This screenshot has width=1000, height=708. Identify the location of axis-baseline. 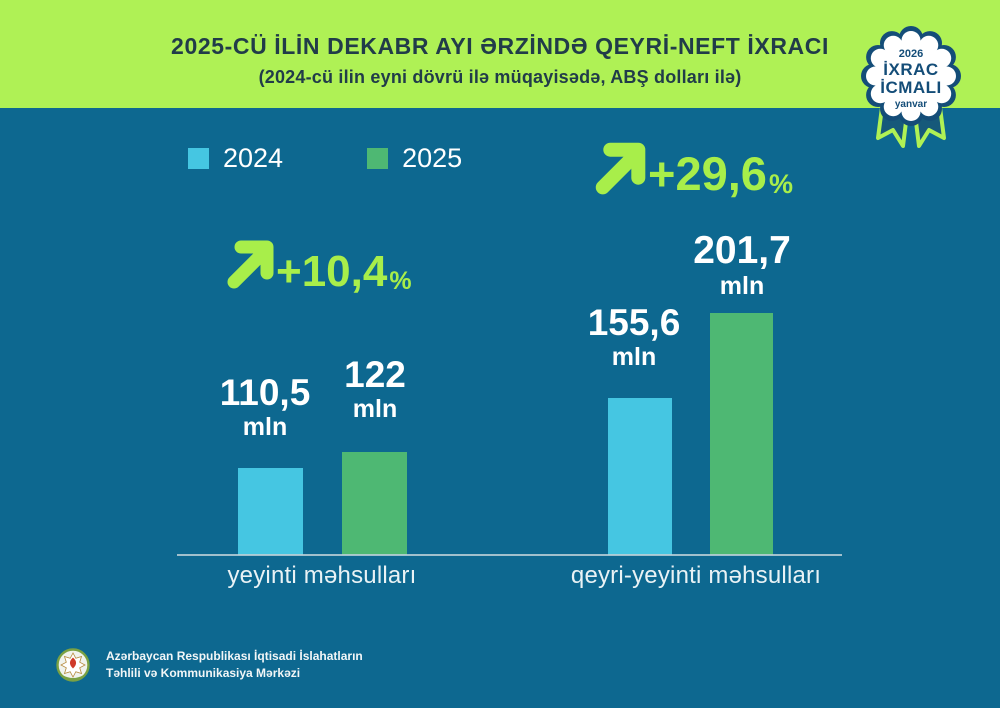
(509, 555).